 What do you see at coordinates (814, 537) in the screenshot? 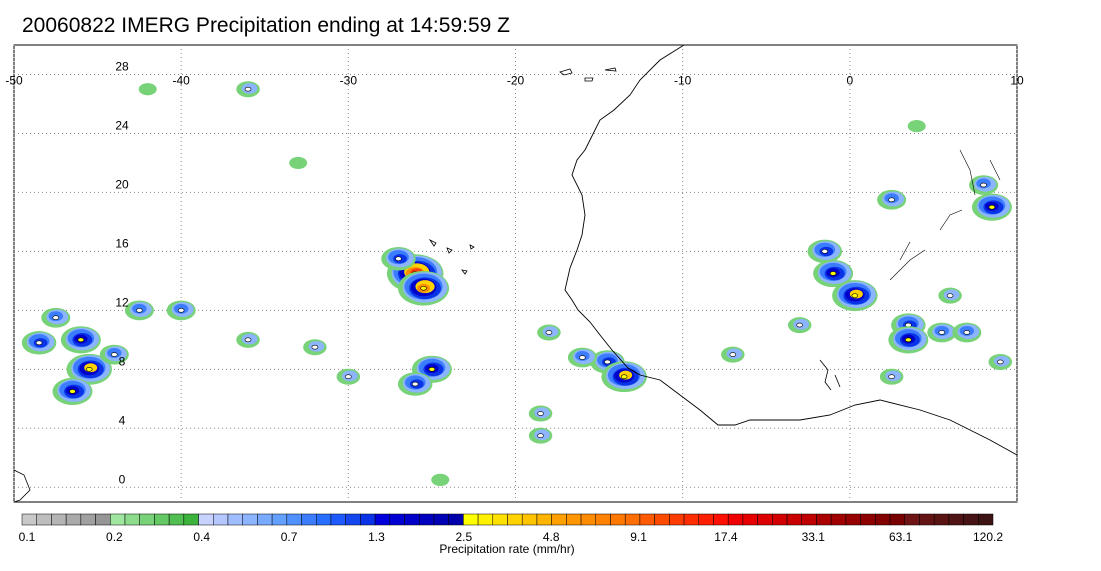
I see `colorbar-tick-label: 33.1` at bounding box center [814, 537].